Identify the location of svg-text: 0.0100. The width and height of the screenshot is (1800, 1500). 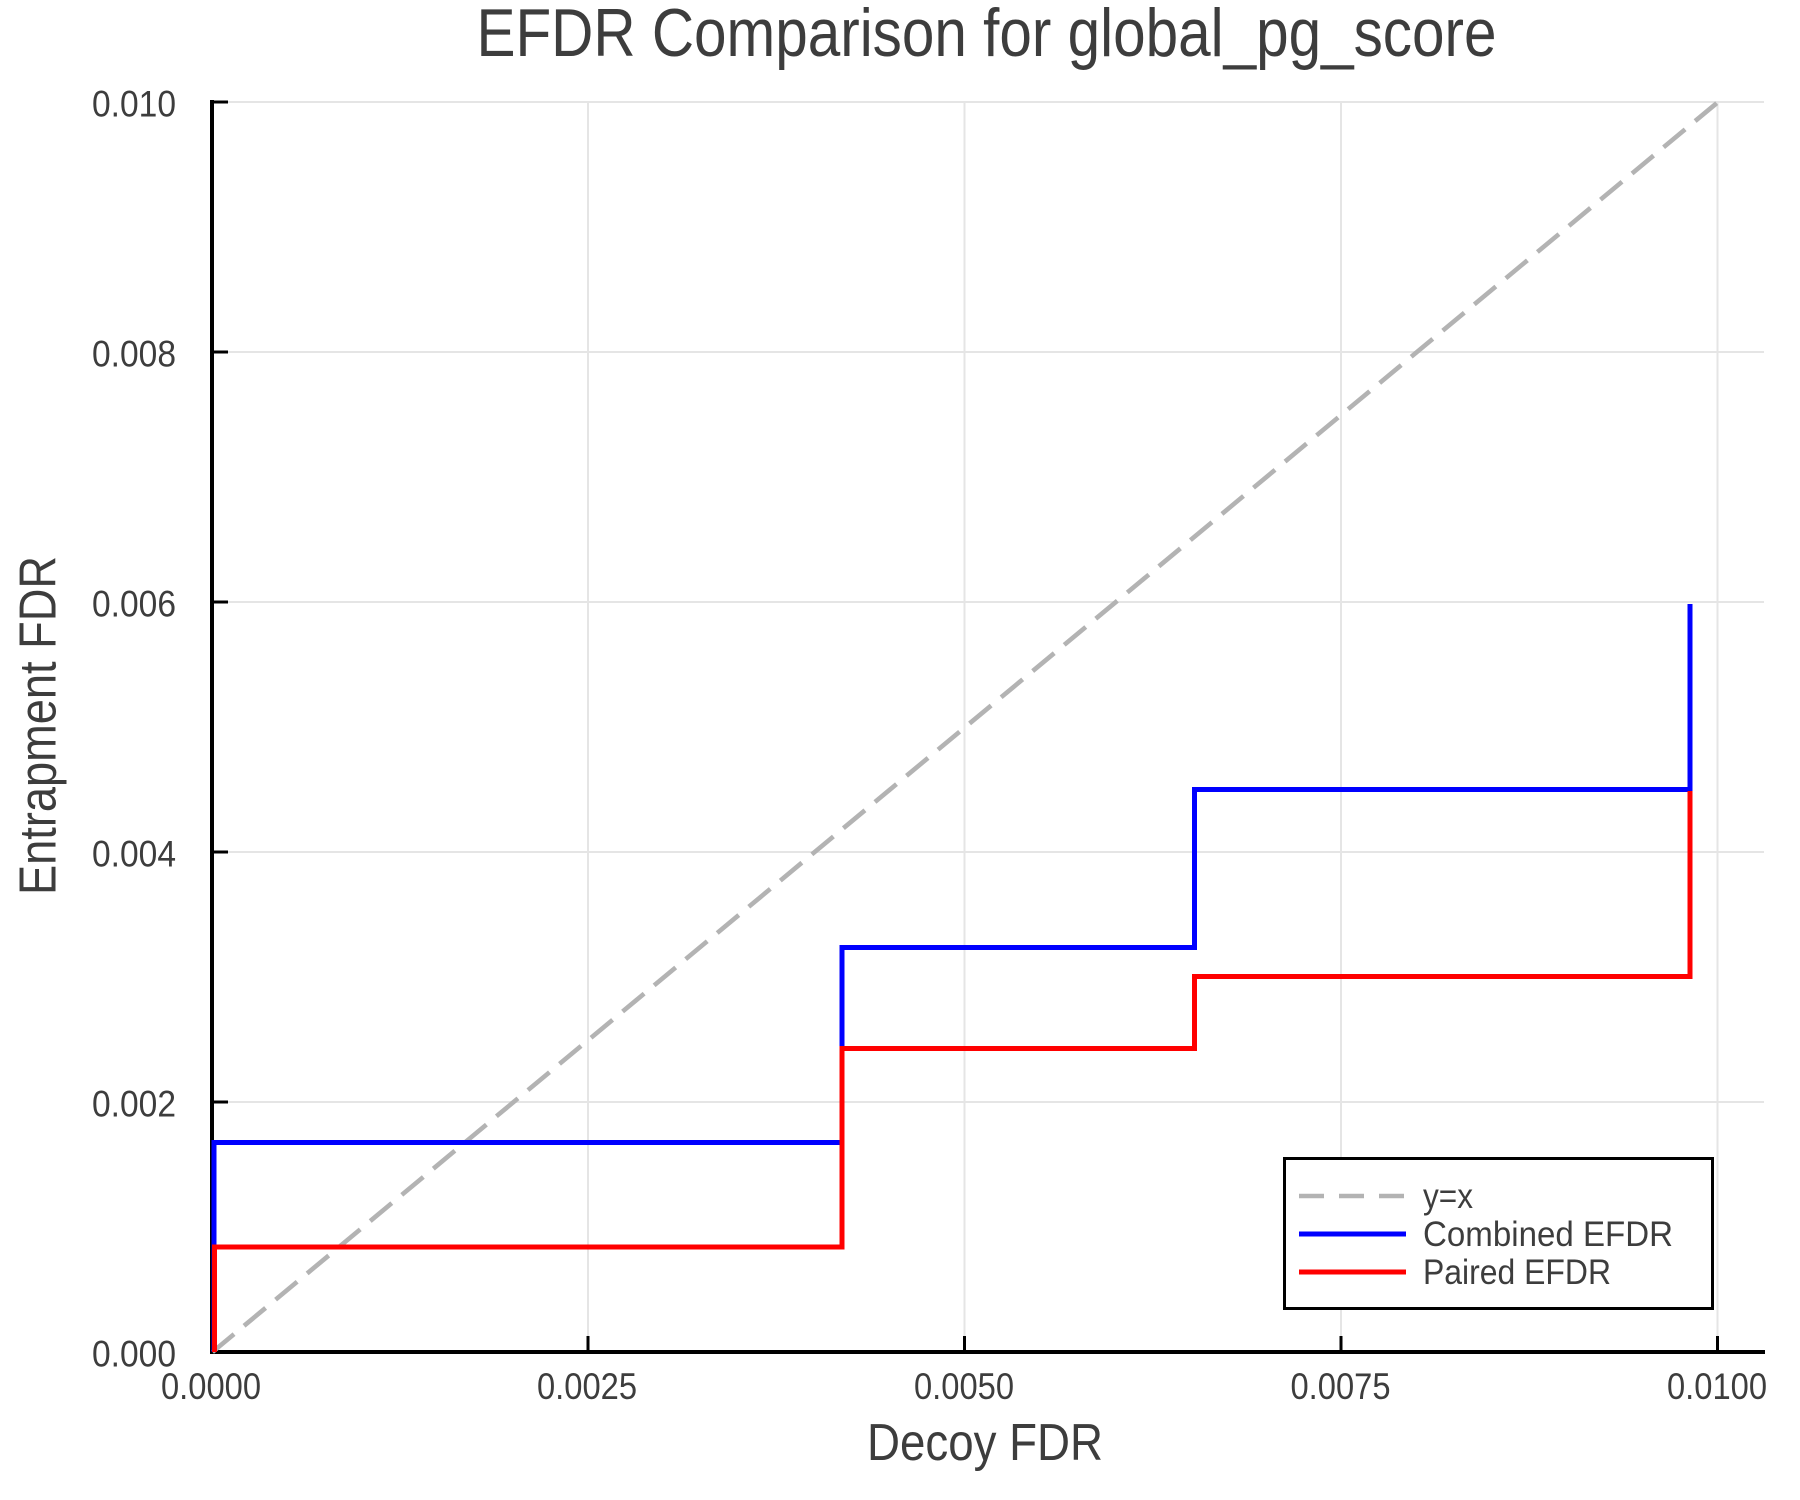
(1717, 1386).